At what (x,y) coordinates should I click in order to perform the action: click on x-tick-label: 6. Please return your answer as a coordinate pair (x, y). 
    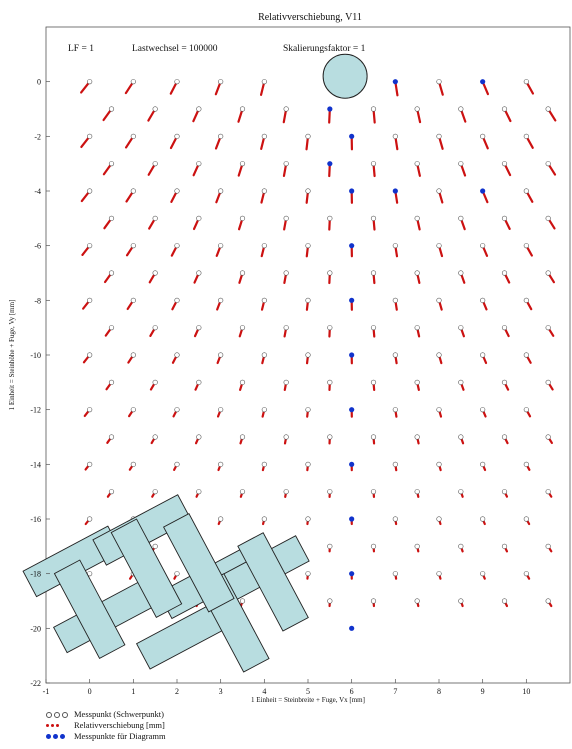
    Looking at the image, I should click on (352, 691).